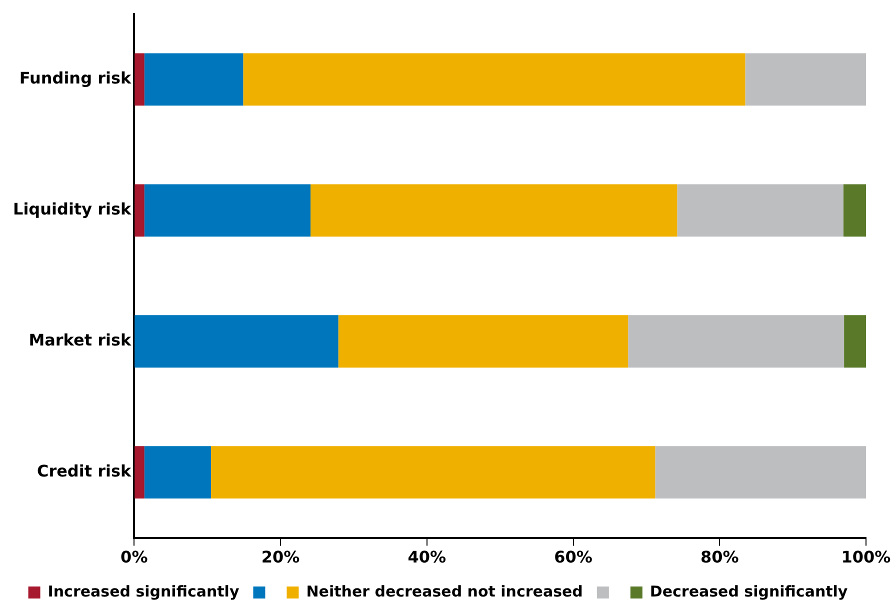  Describe the element at coordinates (280, 557) in the screenshot. I see `x-tick-label: 20%` at that location.